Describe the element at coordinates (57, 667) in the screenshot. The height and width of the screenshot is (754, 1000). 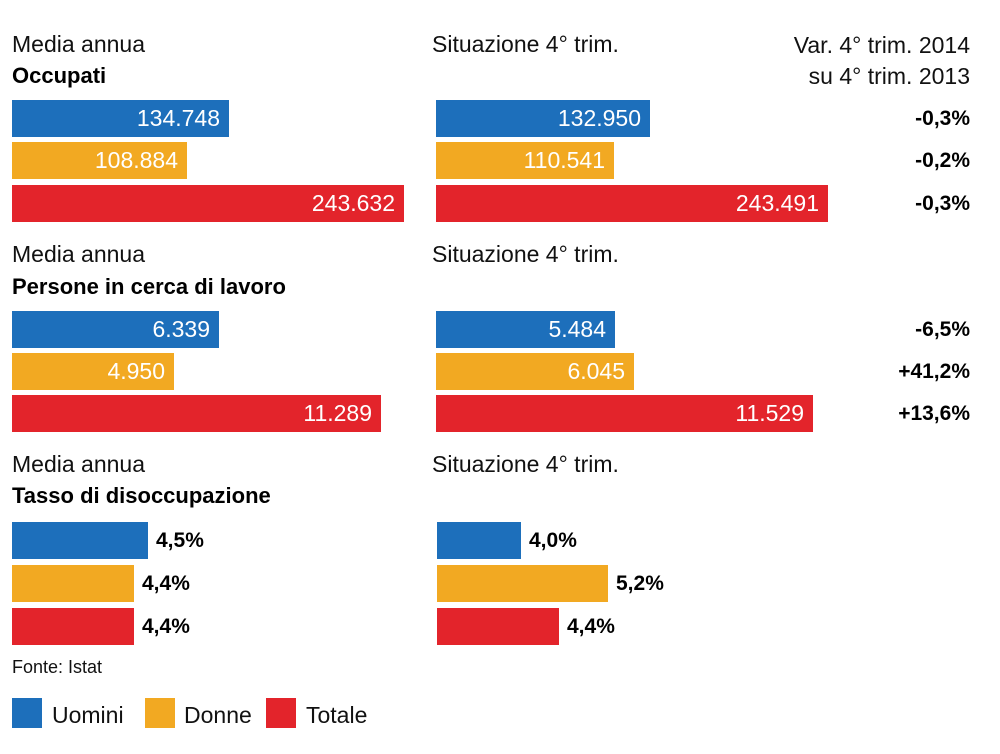
I see `source-note: Fonte: Istat` at that location.